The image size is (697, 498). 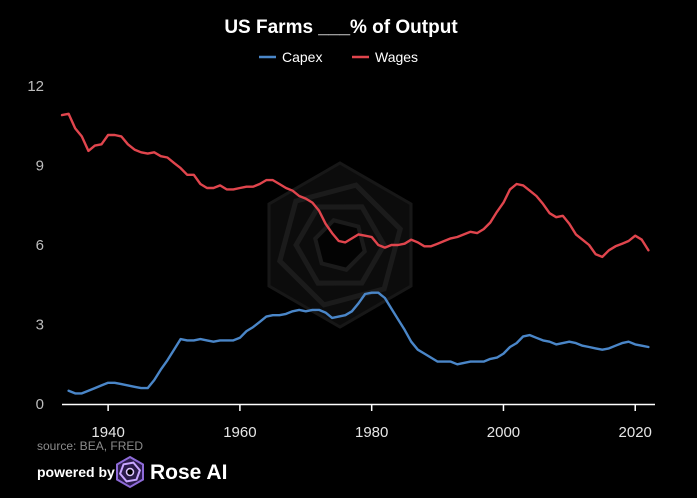 What do you see at coordinates (40, 245) in the screenshot?
I see `y-tick-label: 6` at bounding box center [40, 245].